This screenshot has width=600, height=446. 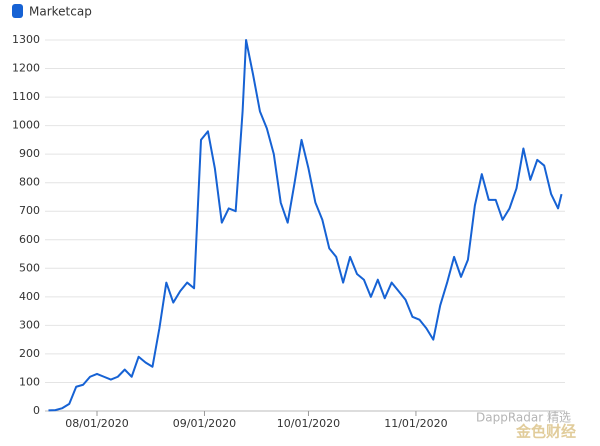 I want to click on y-tick-label: 300, so click(x=29, y=324).